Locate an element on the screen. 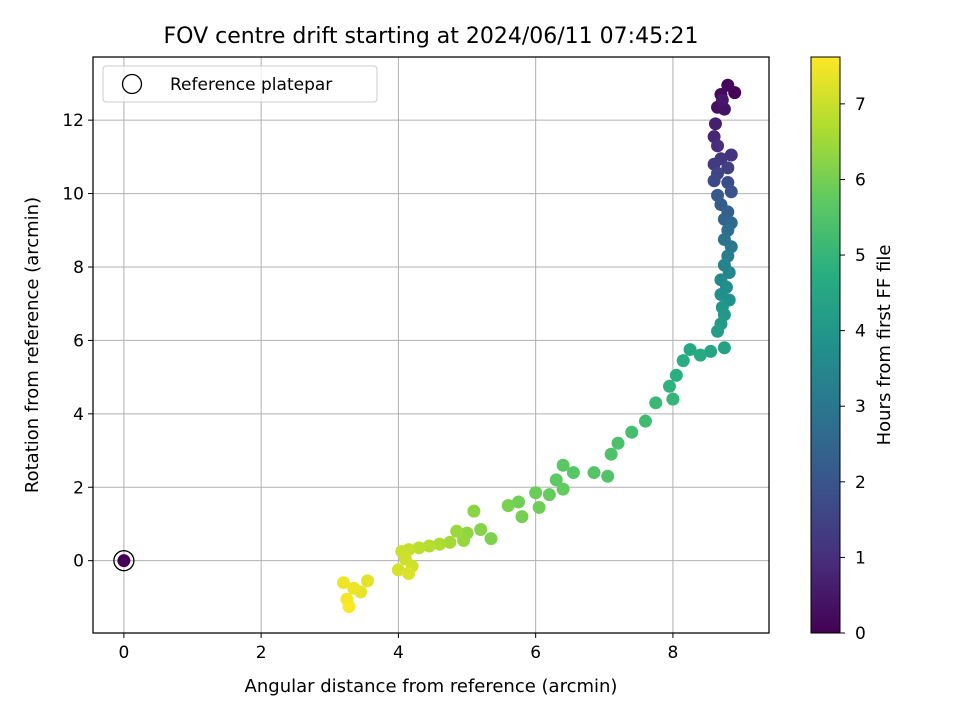 This screenshot has height=720, width=960. colorbar-tick-label: 7 is located at coordinates (860, 105).